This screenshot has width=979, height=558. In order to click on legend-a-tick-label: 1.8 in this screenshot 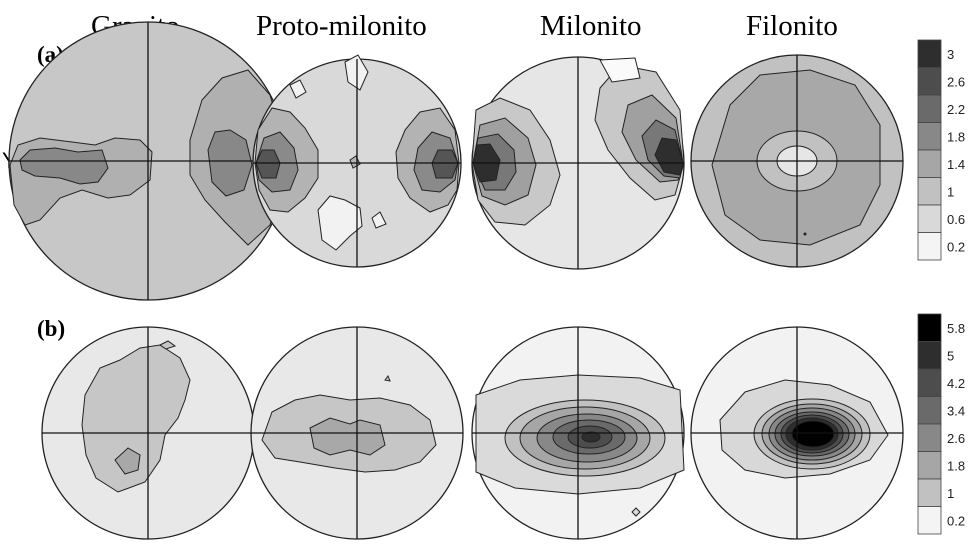, I will do `click(956, 136)`.